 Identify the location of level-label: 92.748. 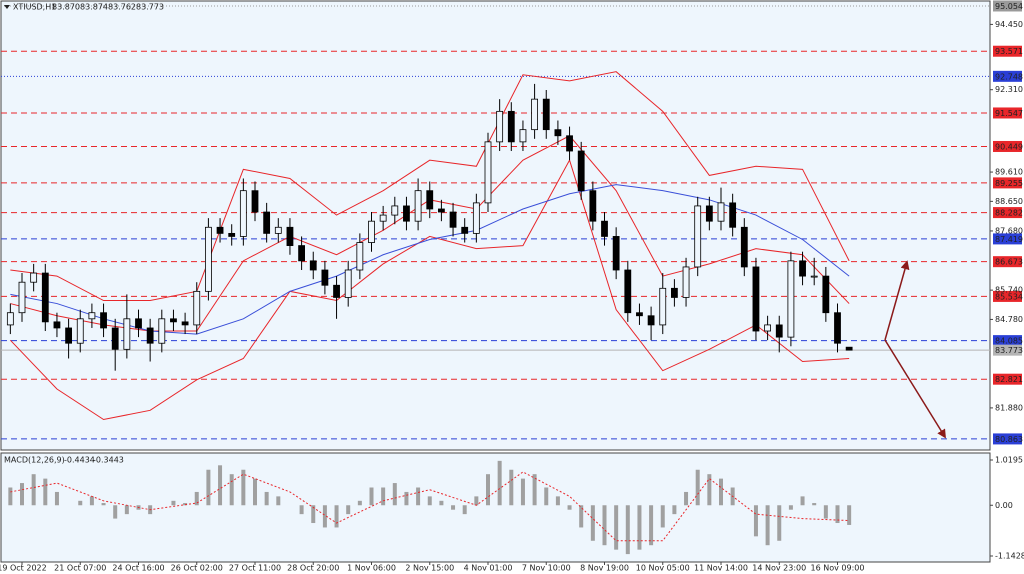
(1009, 76).